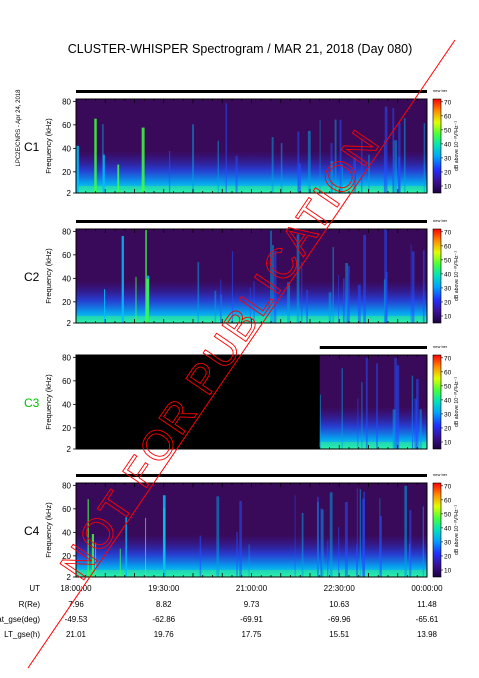 This screenshot has width=479, height=678. What do you see at coordinates (252, 604) in the screenshot?
I see `ephemeris-value: 9.73` at bounding box center [252, 604].